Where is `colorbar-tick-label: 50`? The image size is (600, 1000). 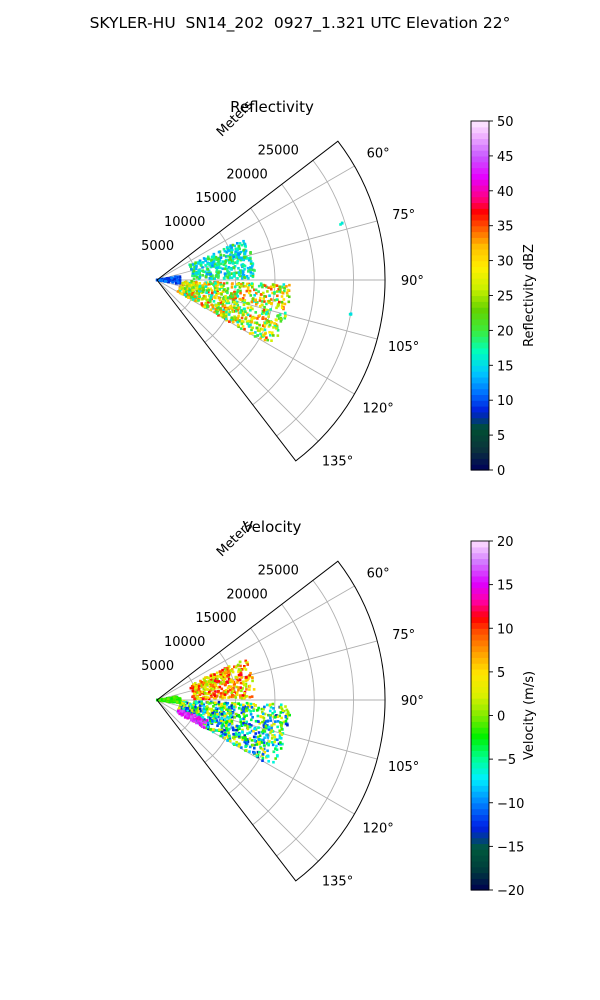
colorbar-tick-label: 50 is located at coordinates (505, 122).